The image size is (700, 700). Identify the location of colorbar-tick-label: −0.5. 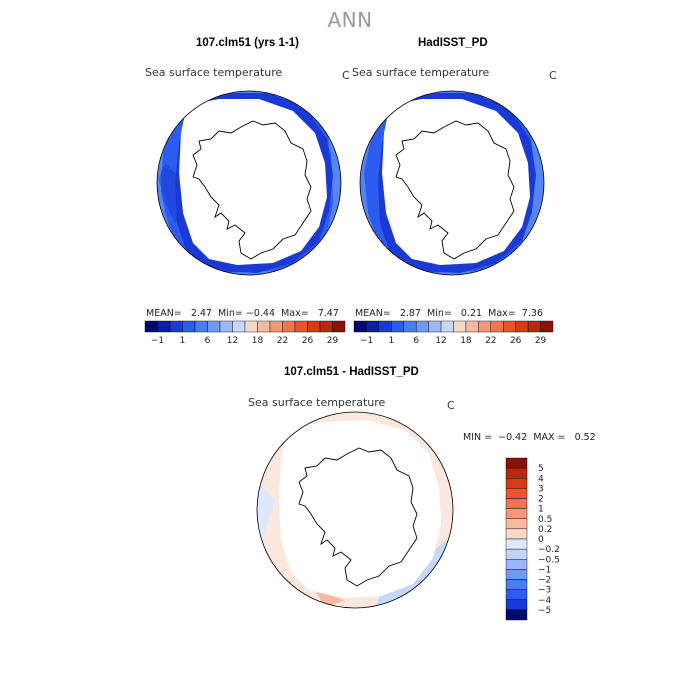
(549, 560).